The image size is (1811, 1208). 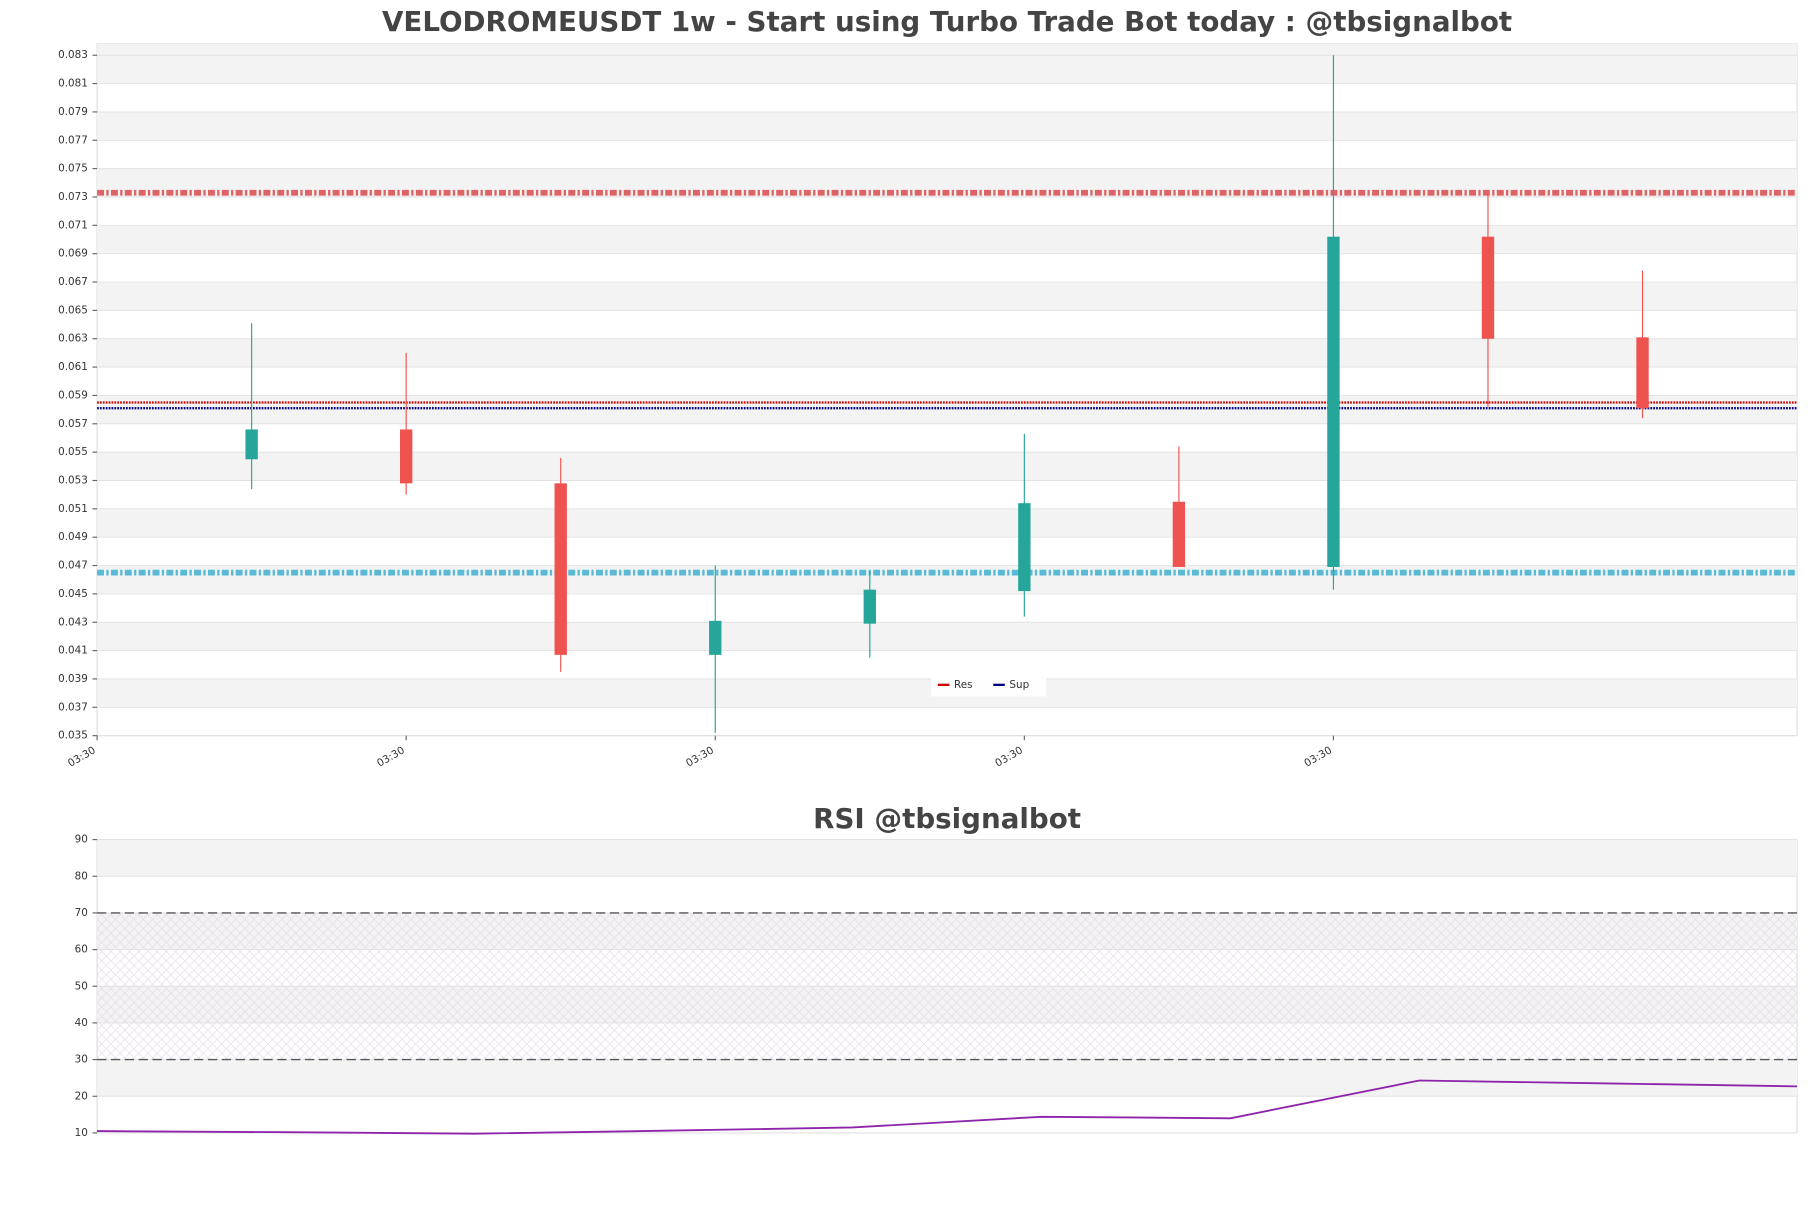 What do you see at coordinates (73, 339) in the screenshot?
I see `y-tick-label: 0.063` at bounding box center [73, 339].